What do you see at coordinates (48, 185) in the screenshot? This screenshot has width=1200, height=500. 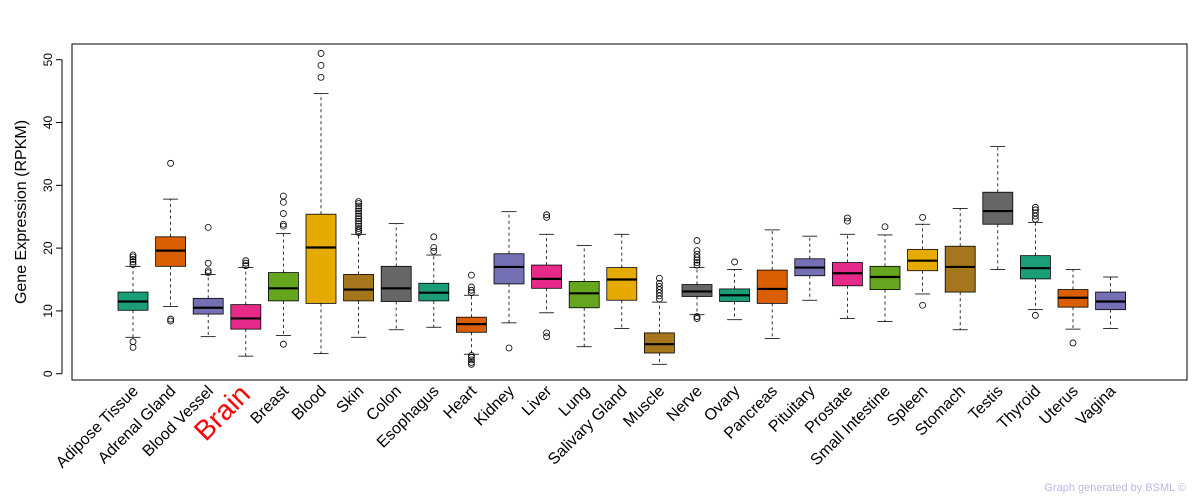 I see `y-tick-label: 30` at bounding box center [48, 185].